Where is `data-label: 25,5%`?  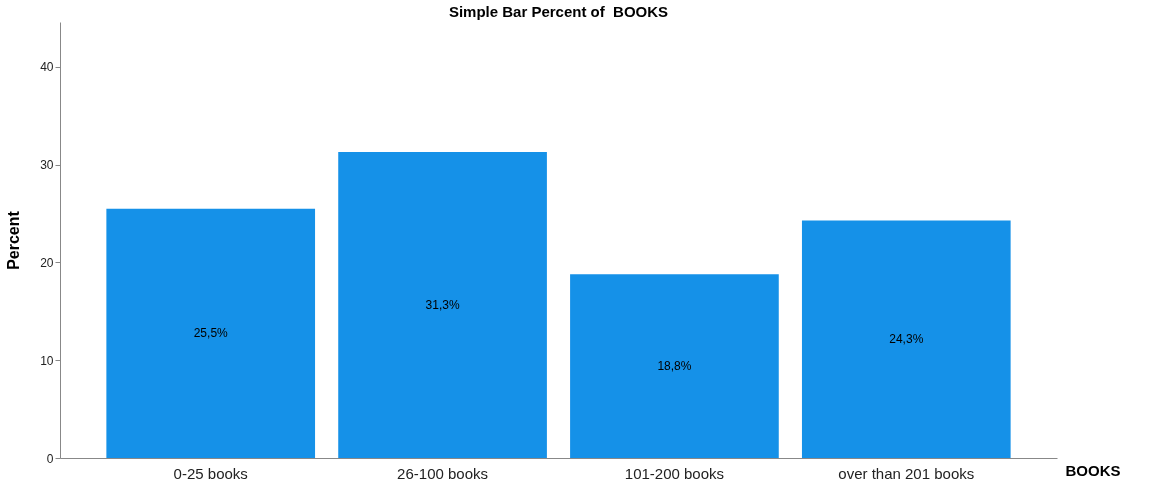
data-label: 25,5% is located at coordinates (211, 333).